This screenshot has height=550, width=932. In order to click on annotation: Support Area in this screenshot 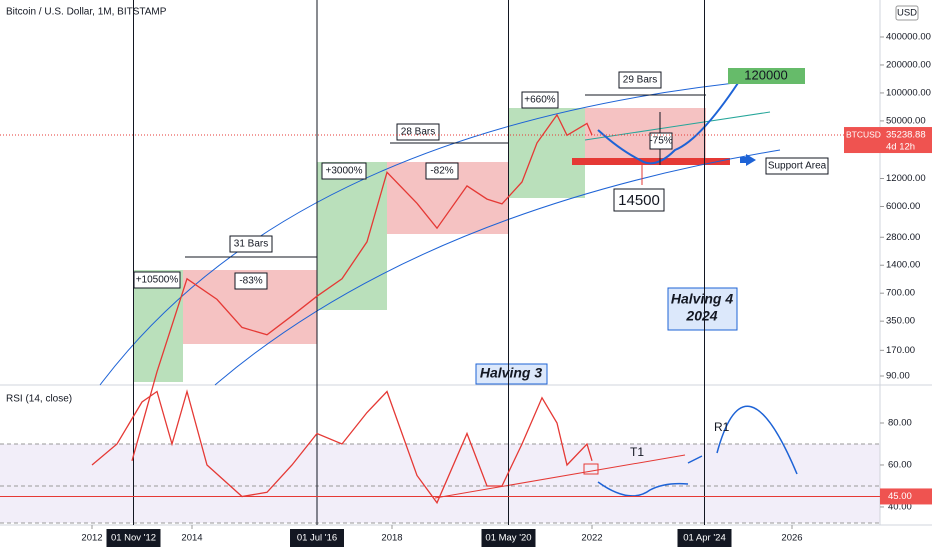, I will do `click(797, 166)`.